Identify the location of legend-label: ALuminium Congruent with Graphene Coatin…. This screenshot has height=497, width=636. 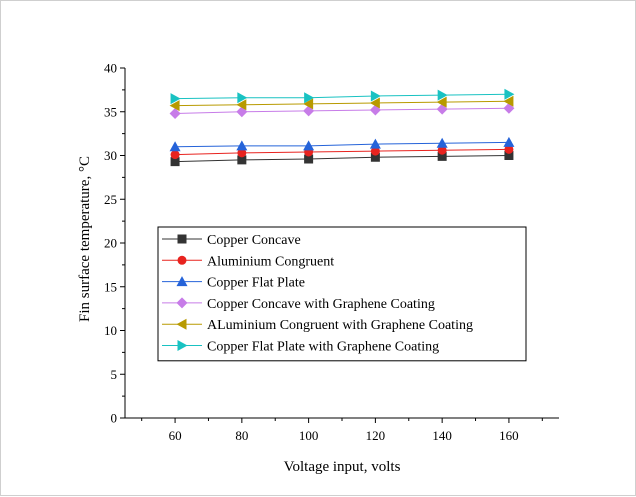
(340, 325).